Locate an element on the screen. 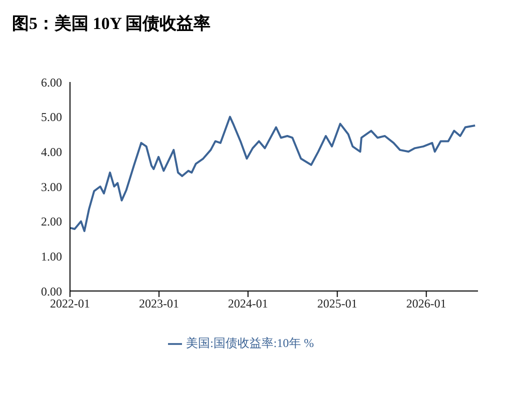 This screenshot has width=510, height=403. y-tick-label: 5.00 is located at coordinates (51, 117).